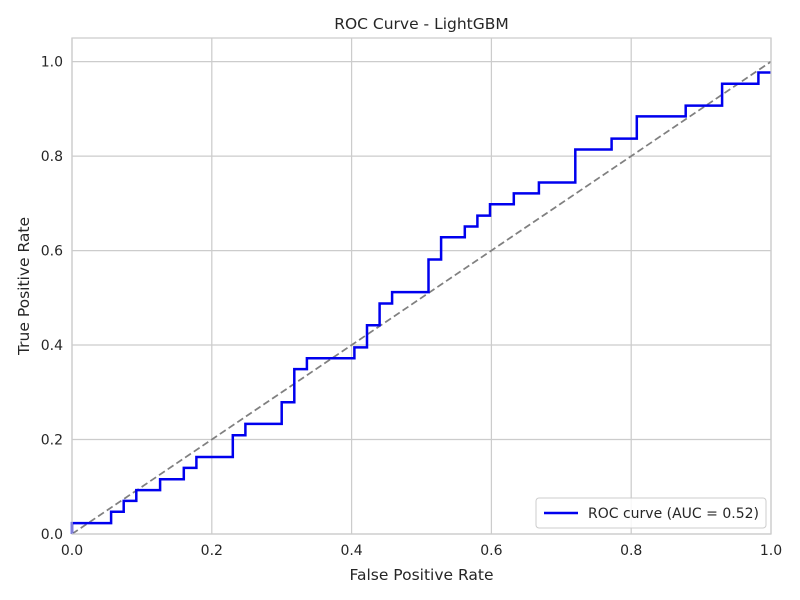  What do you see at coordinates (631, 551) in the screenshot?
I see `x-tick-label: 0.8` at bounding box center [631, 551].